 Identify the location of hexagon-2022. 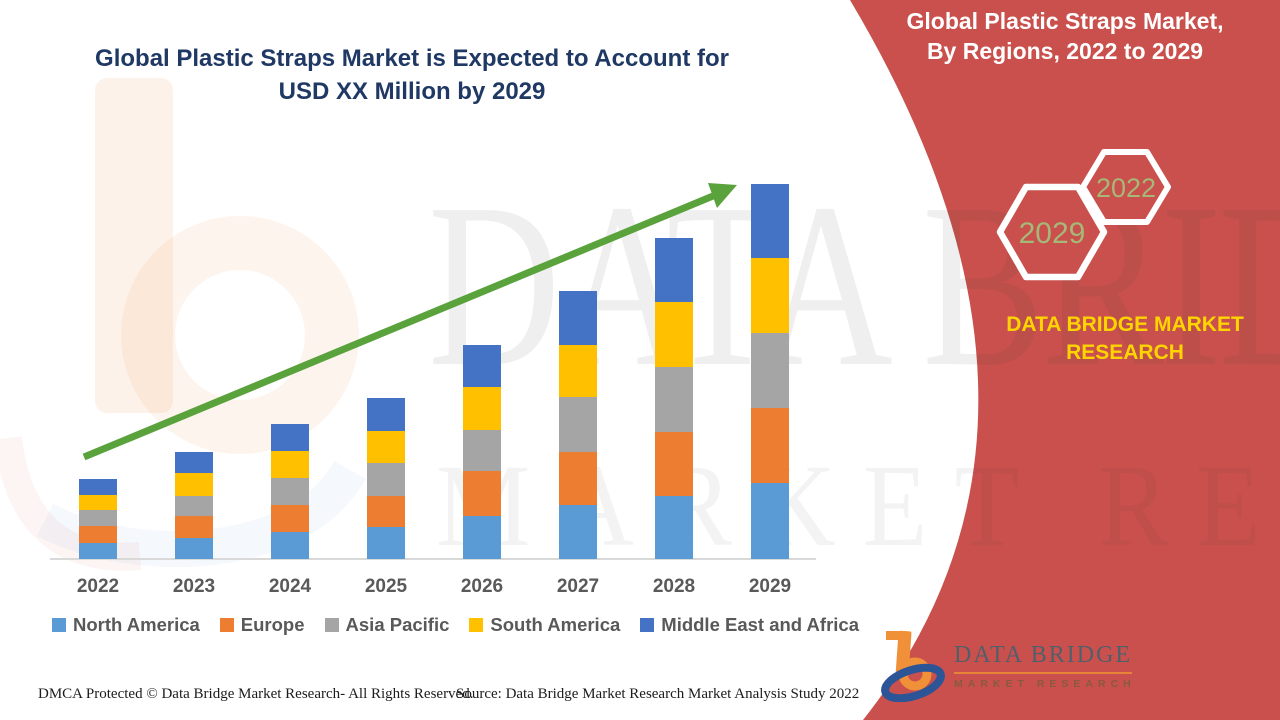
(1125, 187).